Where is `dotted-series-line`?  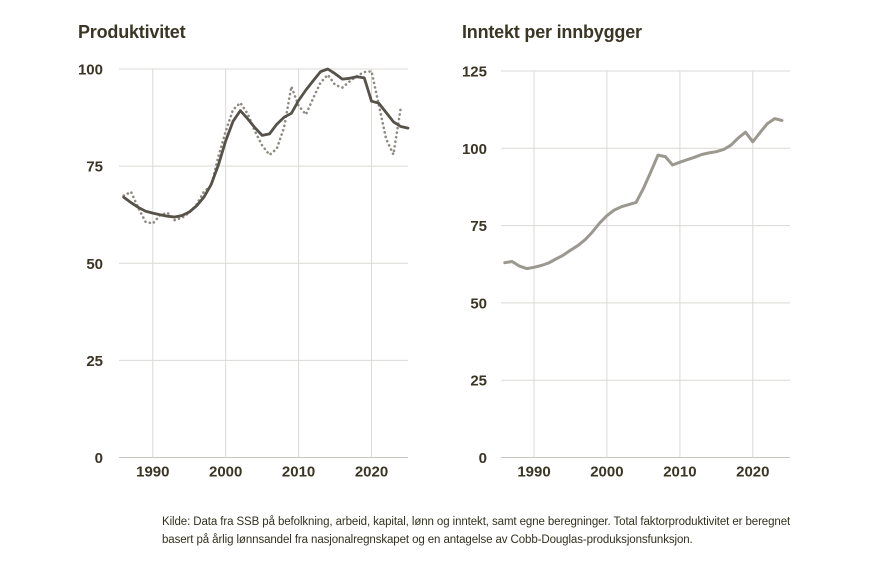 dotted-series-line is located at coordinates (262, 147).